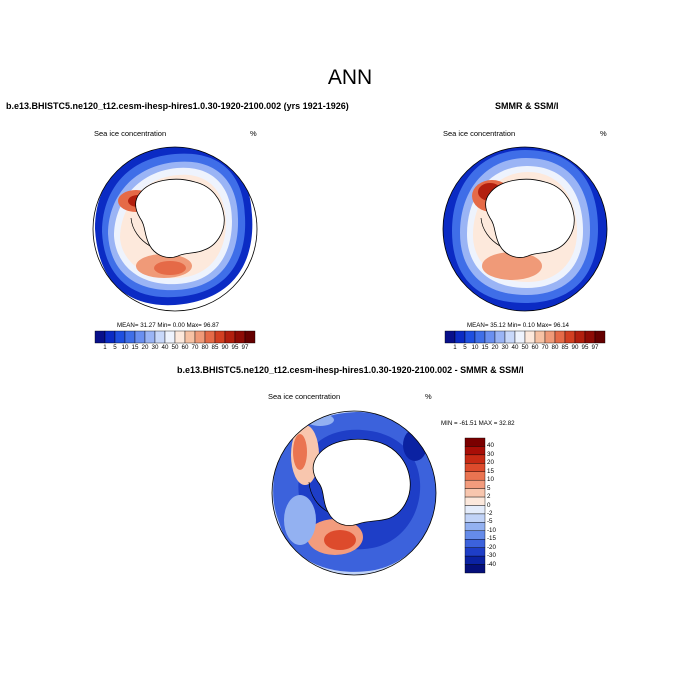 Image resolution: width=700 pixels, height=700 pixels. I want to click on model-colorbar-tick-label: 50, so click(175, 347).